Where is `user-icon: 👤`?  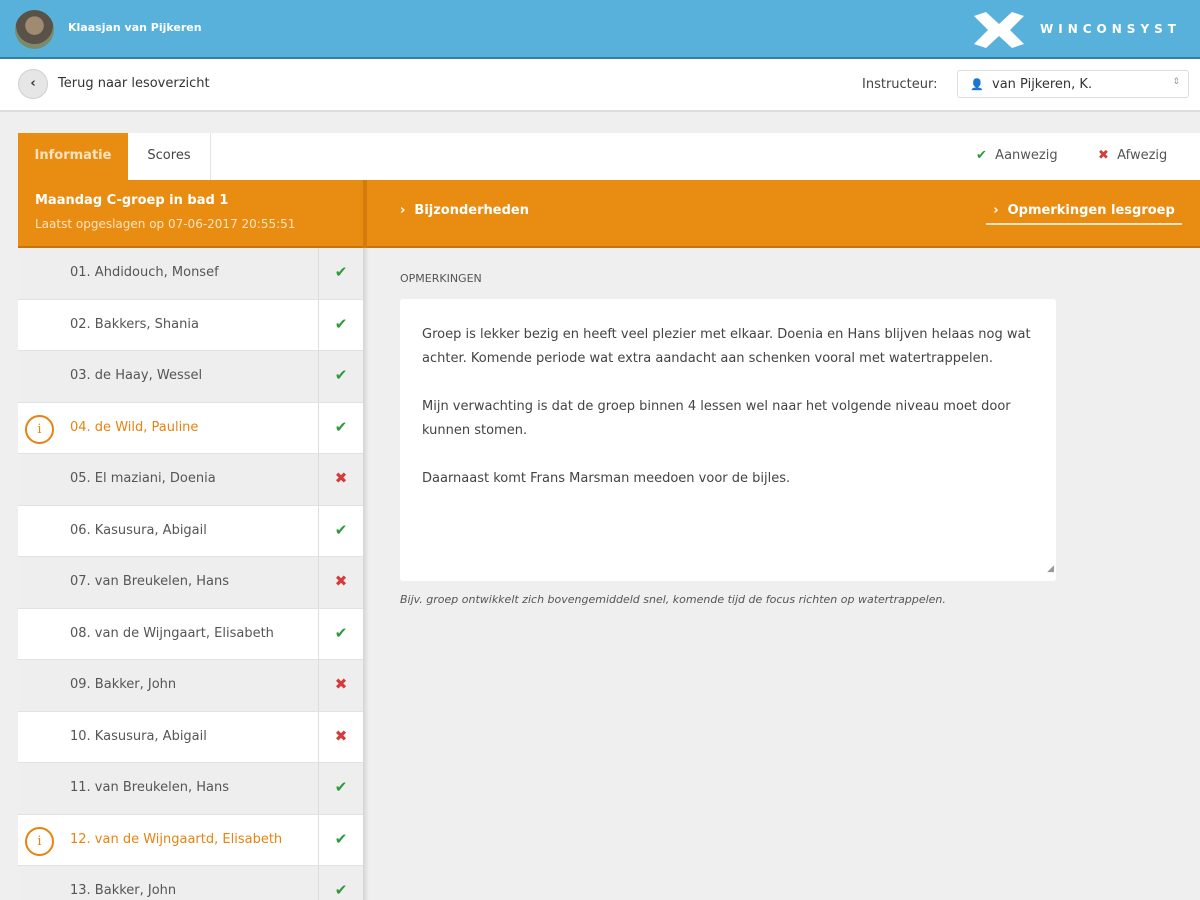 user-icon: 👤 is located at coordinates (977, 84).